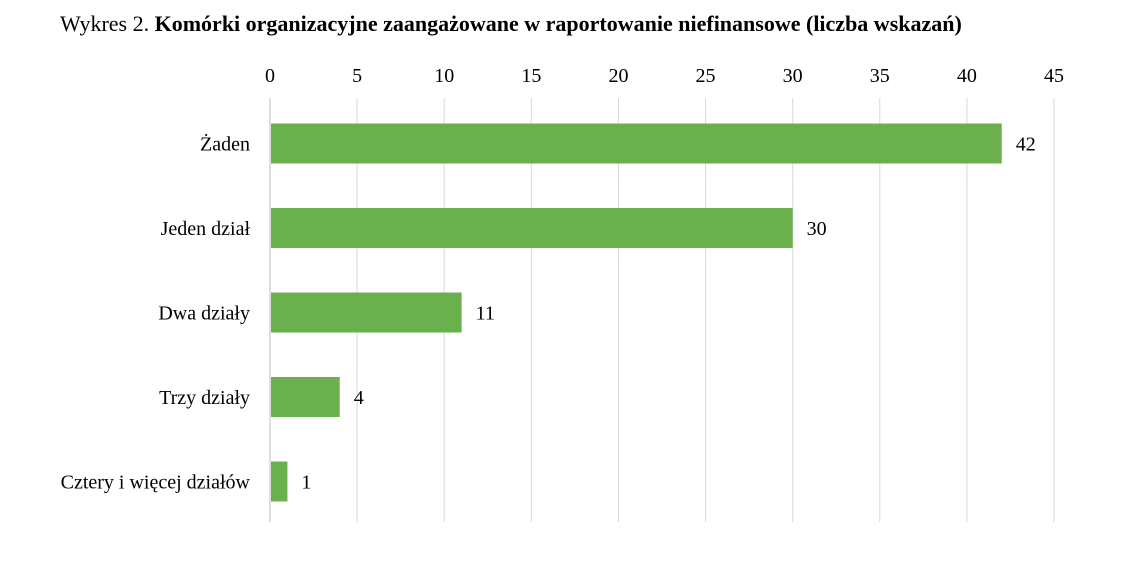  I want to click on category-label: Cztery i więcej działów, so click(156, 483).